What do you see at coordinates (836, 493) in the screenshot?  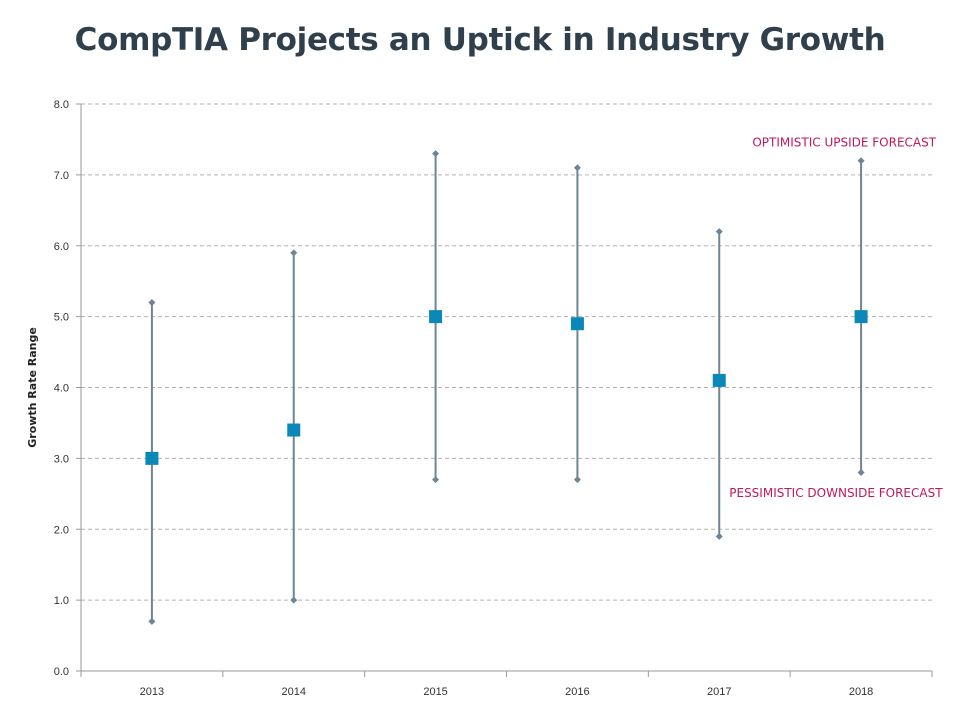 I see `annotation-label: PESSIMISTIC DOWNSIDE FORECAST` at bounding box center [836, 493].